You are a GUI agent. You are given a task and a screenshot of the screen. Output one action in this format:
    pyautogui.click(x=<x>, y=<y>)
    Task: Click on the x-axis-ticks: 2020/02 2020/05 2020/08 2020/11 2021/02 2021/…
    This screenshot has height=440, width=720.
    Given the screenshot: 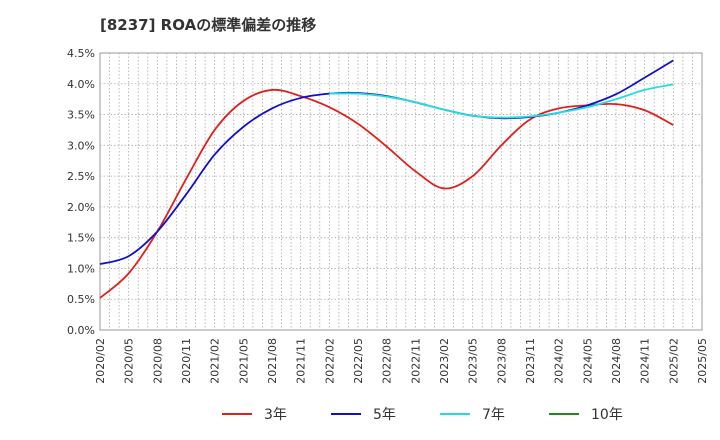 What is the action you would take?
    pyautogui.click(x=401, y=361)
    